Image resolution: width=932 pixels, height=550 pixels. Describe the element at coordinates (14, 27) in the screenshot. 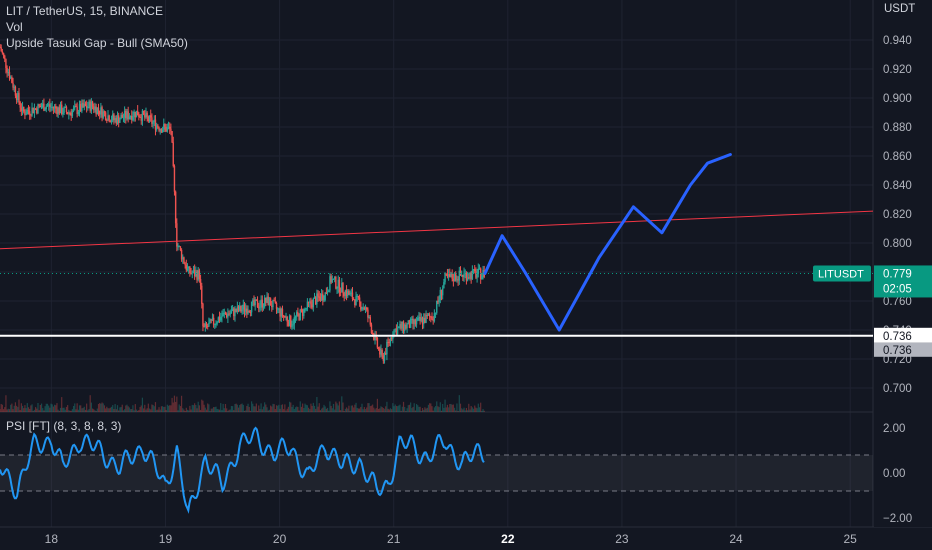

I see `volume-legend: Vol` at that location.